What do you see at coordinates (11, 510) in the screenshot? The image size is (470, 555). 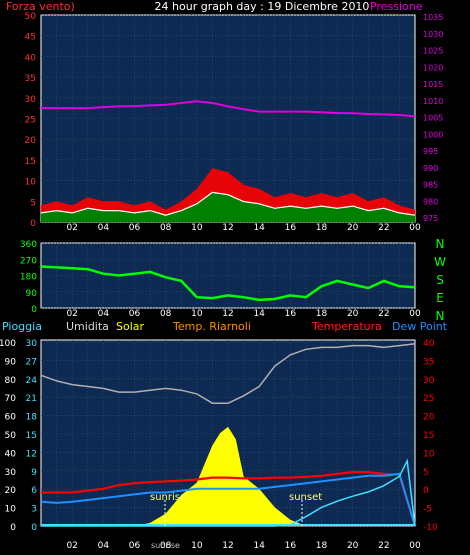 I see `humidity-tick-label: 10` at bounding box center [11, 510].